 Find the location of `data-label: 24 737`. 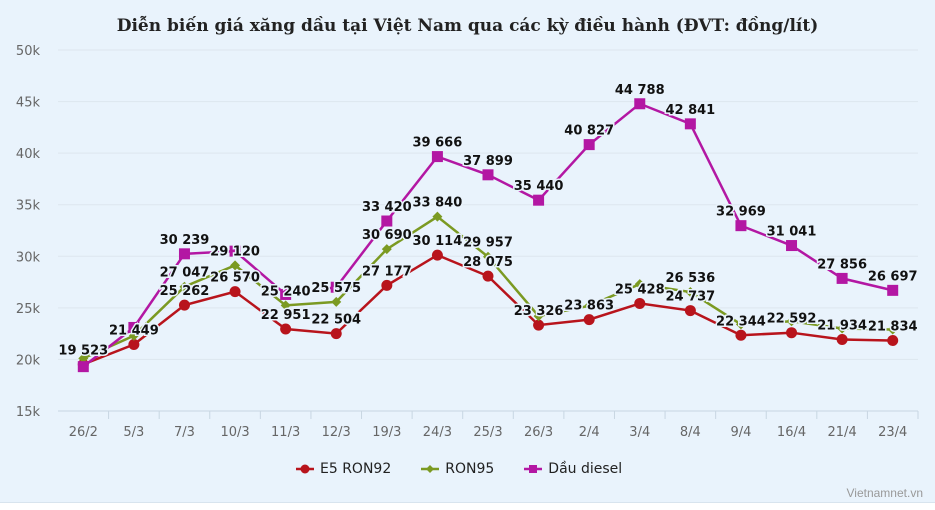

data-label: 24 737 is located at coordinates (690, 297).